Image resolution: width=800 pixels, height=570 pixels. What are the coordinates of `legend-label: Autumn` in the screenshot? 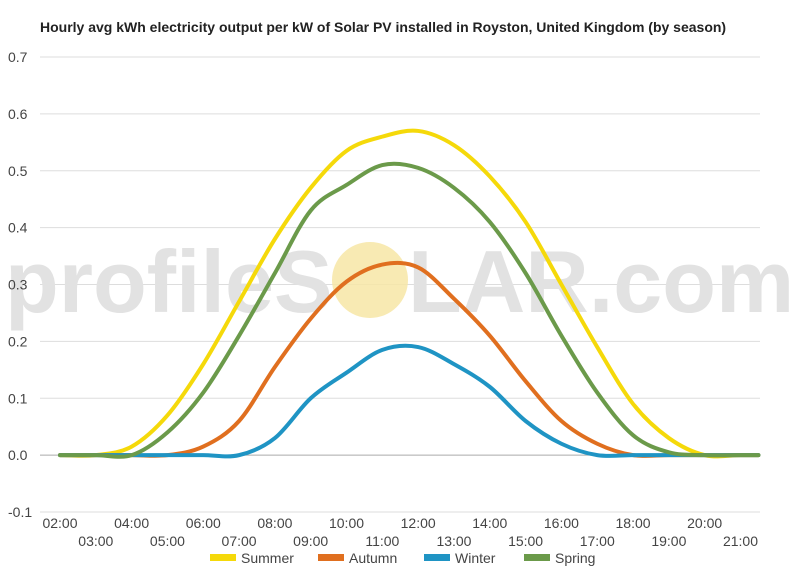 It's located at (373, 558).